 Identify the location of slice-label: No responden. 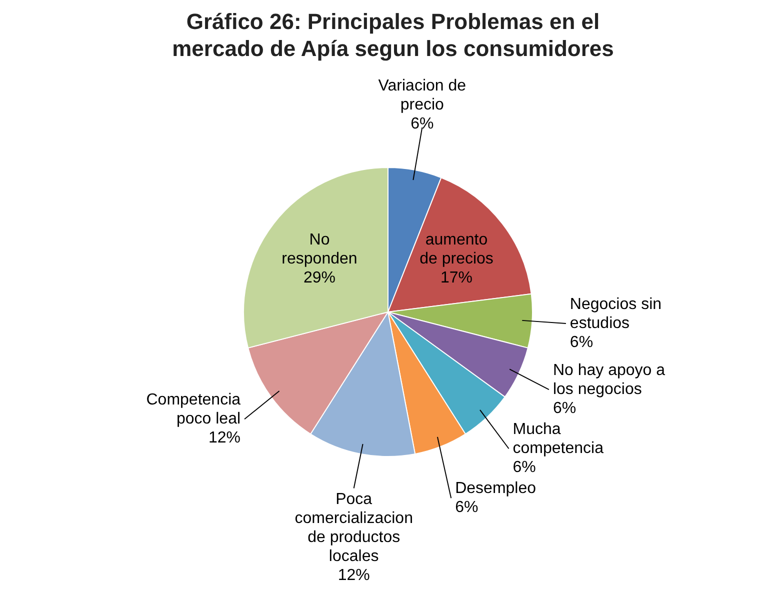
(320, 249).